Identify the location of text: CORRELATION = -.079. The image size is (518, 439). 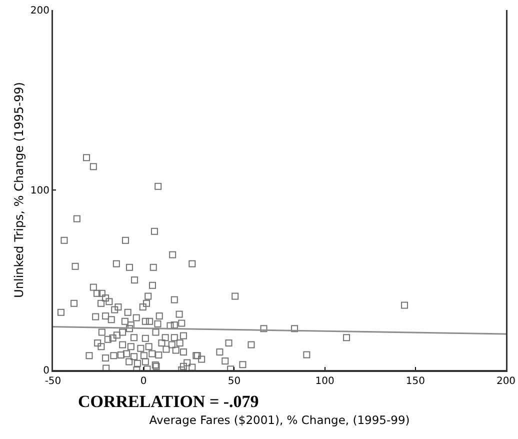
(168, 401).